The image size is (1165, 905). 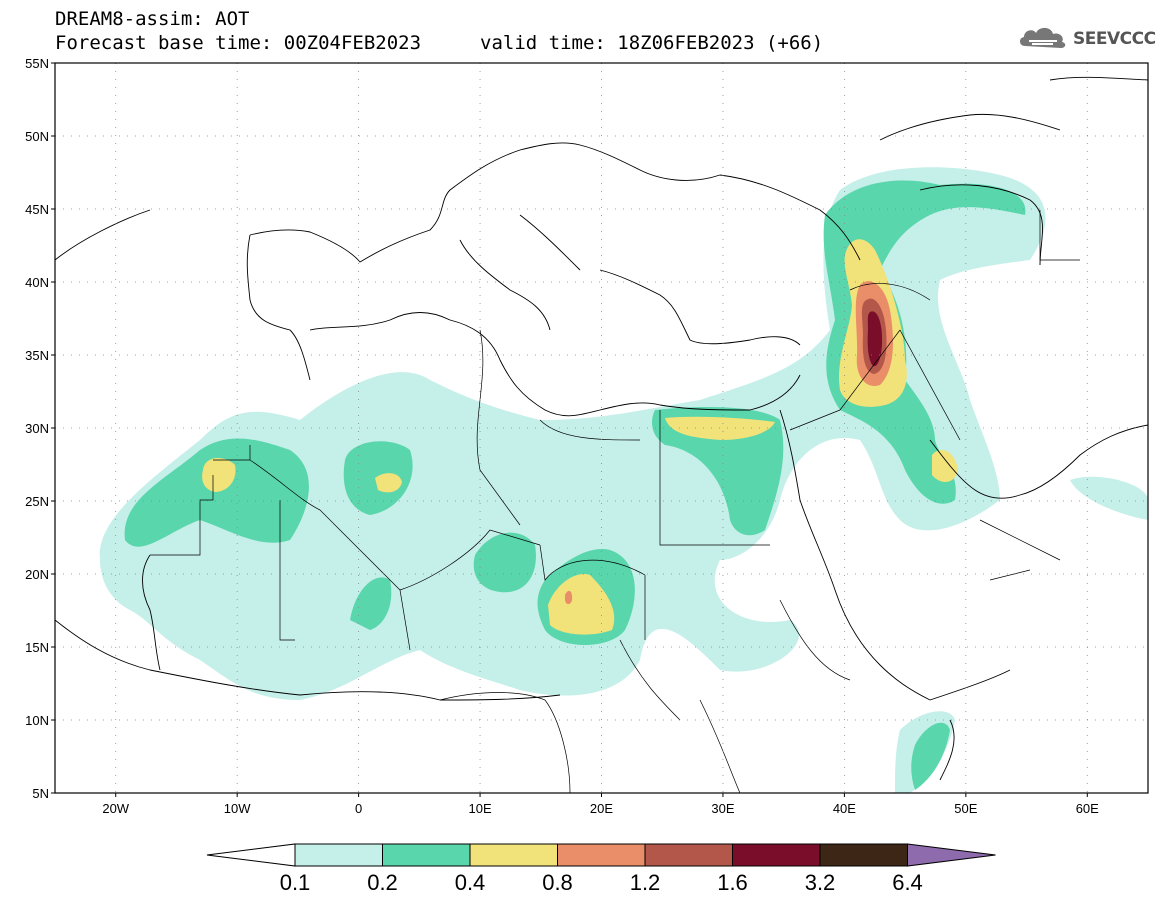 What do you see at coordinates (251, 855) in the screenshot?
I see `colorbar-under-arrow` at bounding box center [251, 855].